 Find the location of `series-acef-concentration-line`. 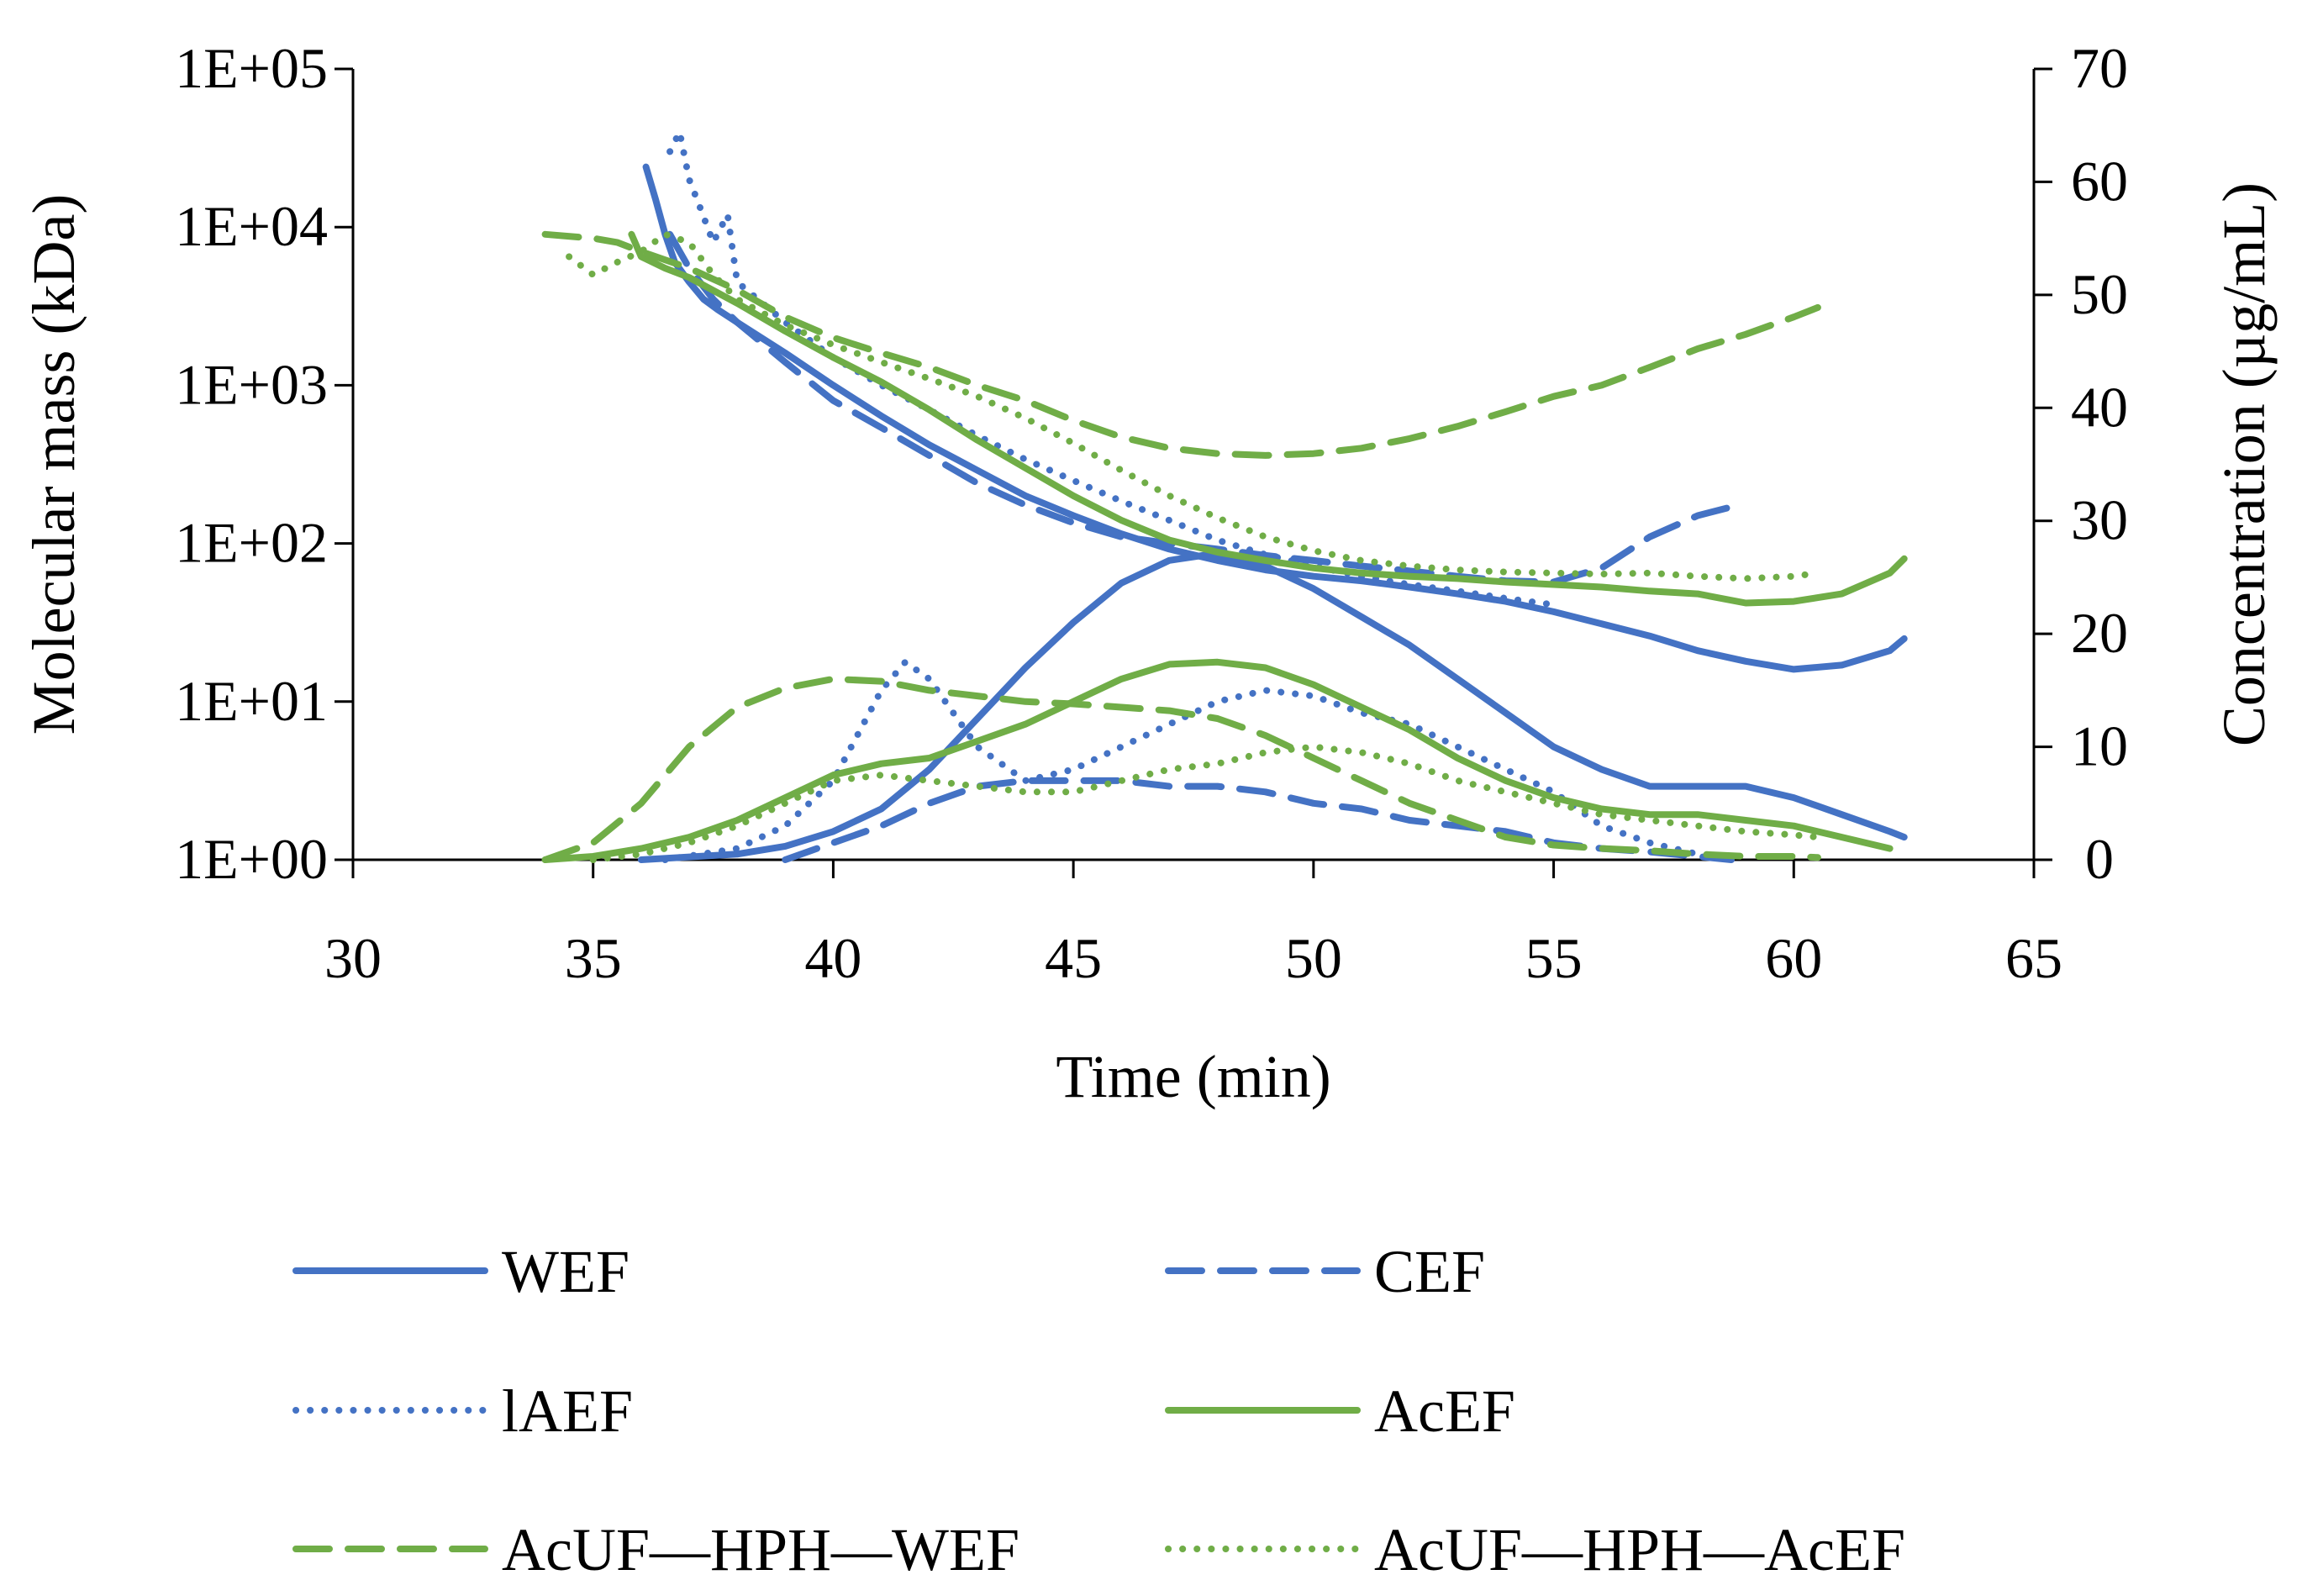

series-acef-concentration-line is located at coordinates (1218, 761).